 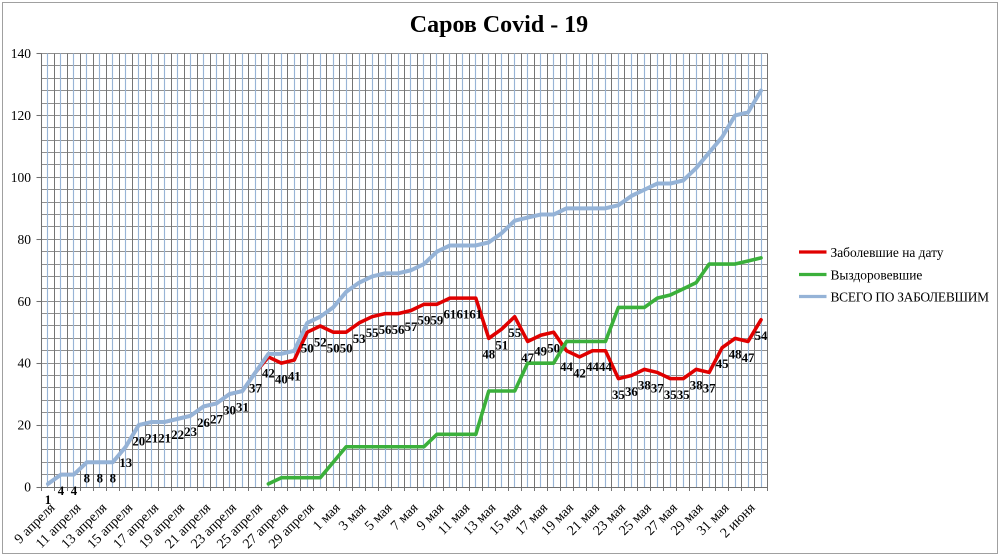 What do you see at coordinates (499, 25) in the screenshot?
I see `svg-text: Саров Covid - 19` at bounding box center [499, 25].